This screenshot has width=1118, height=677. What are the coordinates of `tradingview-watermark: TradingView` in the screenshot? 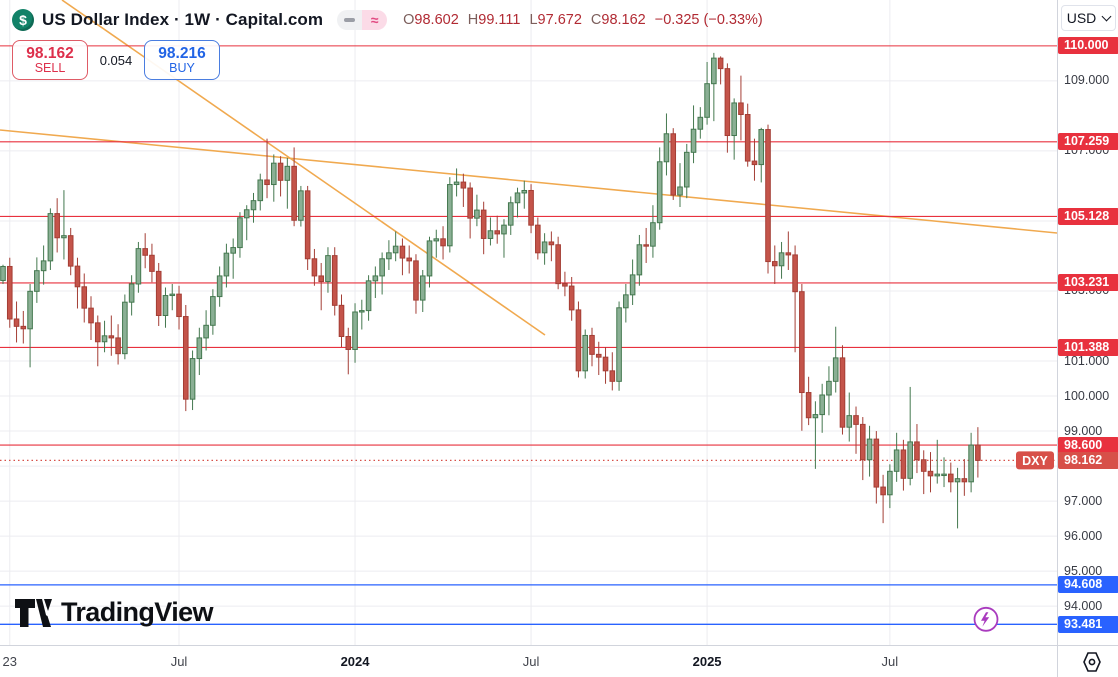 It's located at (114, 612).